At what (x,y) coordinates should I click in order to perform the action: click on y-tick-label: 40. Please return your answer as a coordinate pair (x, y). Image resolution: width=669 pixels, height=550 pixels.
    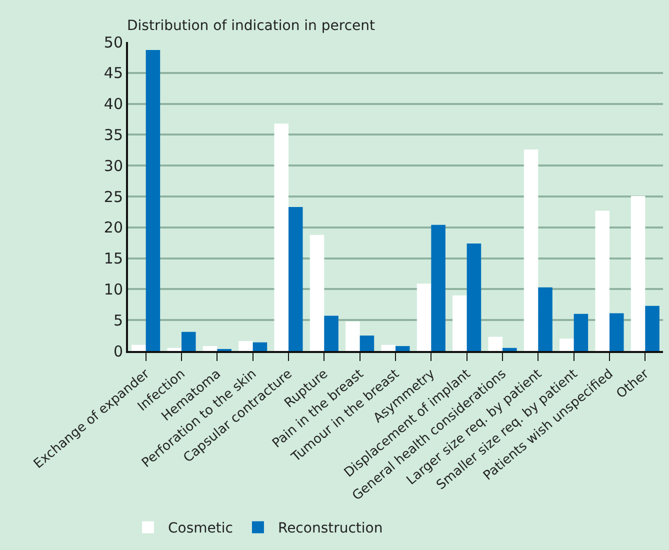
    Looking at the image, I should click on (113, 104).